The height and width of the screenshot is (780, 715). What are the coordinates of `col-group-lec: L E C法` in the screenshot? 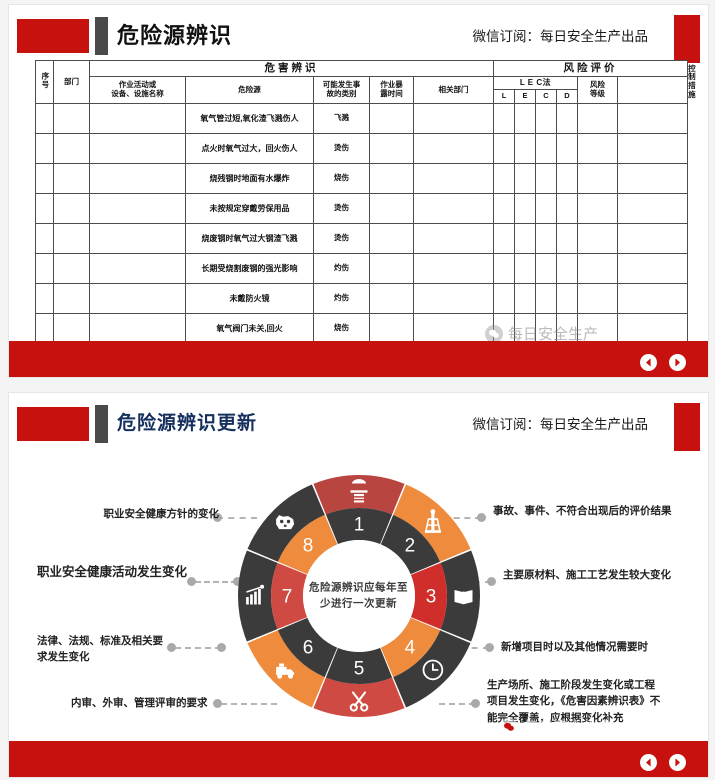 It's located at (535, 83).